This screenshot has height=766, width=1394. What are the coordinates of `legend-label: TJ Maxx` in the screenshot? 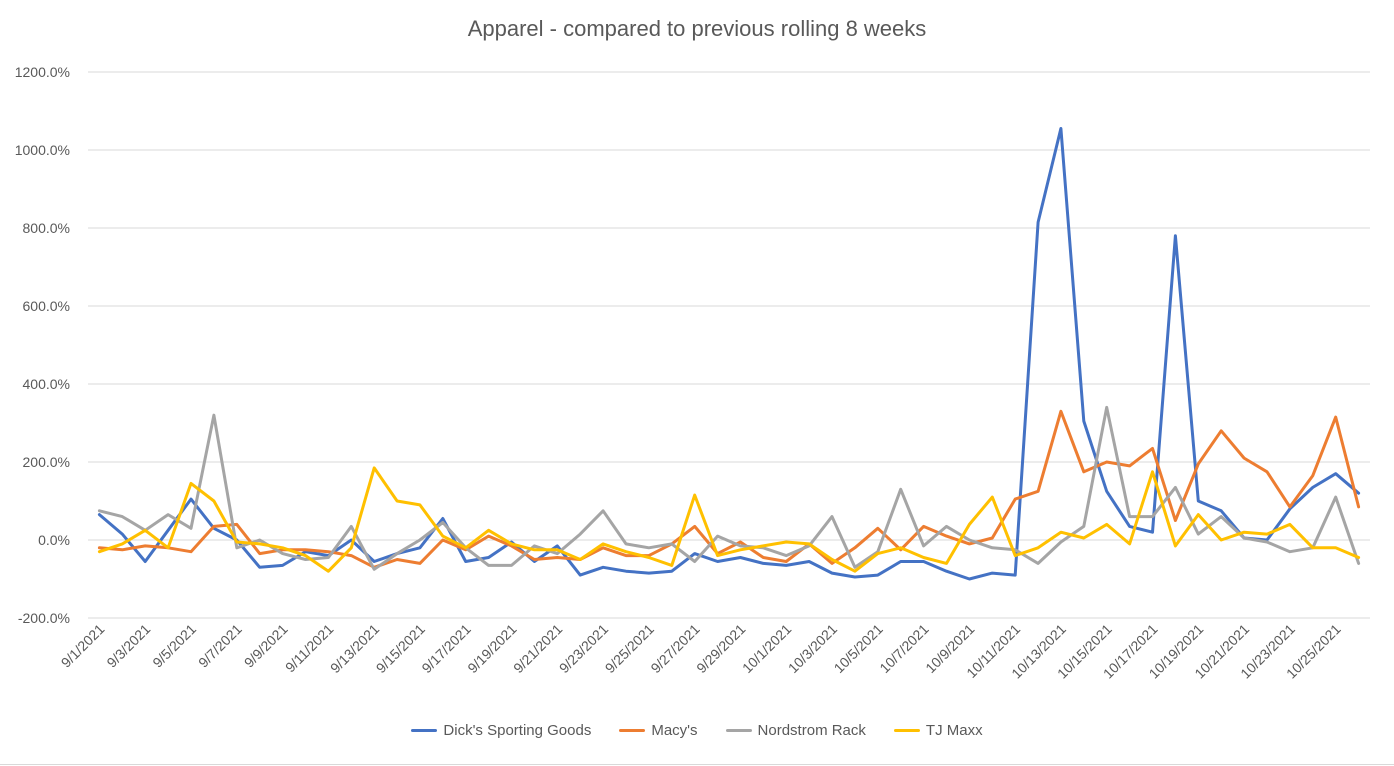 It's located at (954, 730).